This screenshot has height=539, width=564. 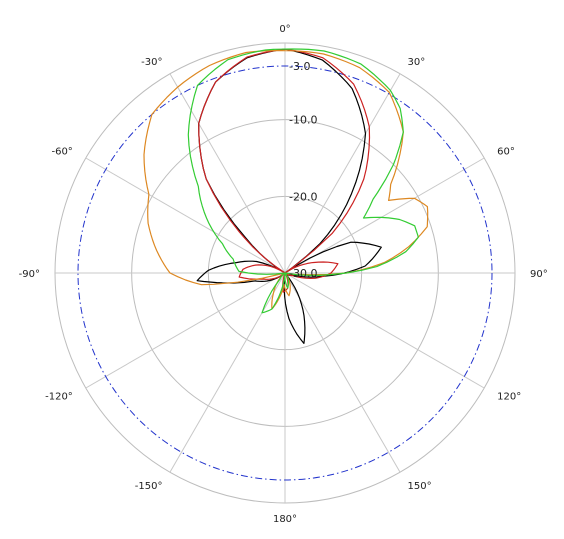 I want to click on angle-label-4: 120°, so click(x=509, y=397).